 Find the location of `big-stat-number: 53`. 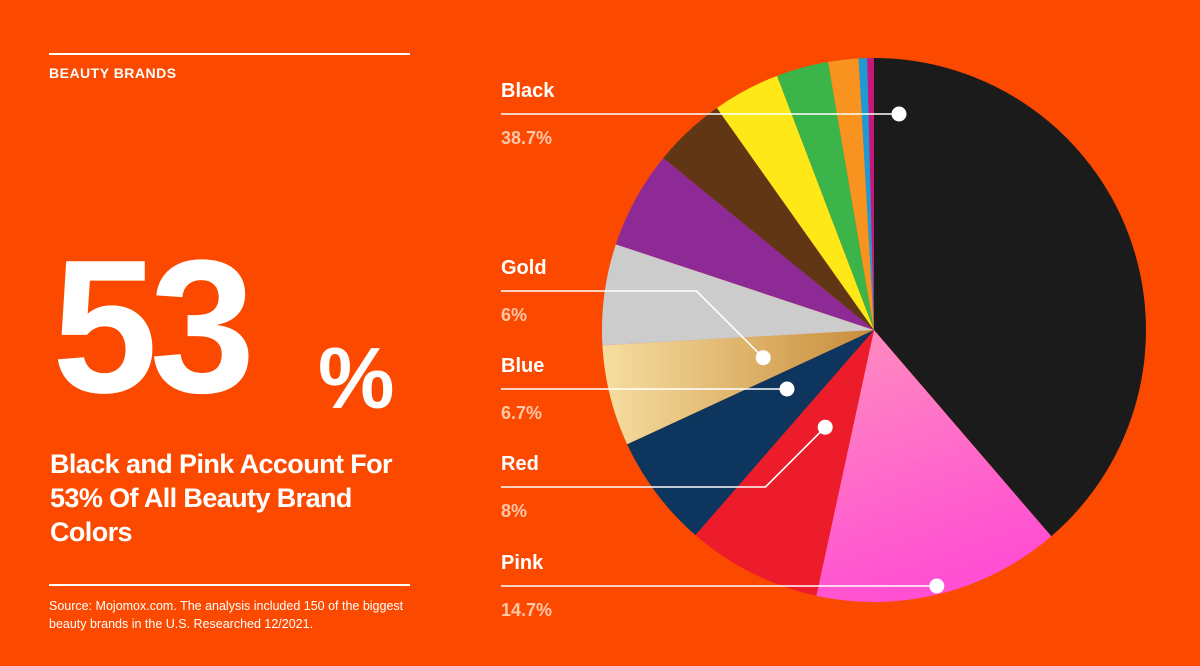

big-stat-number: 53 is located at coordinates (153, 327).